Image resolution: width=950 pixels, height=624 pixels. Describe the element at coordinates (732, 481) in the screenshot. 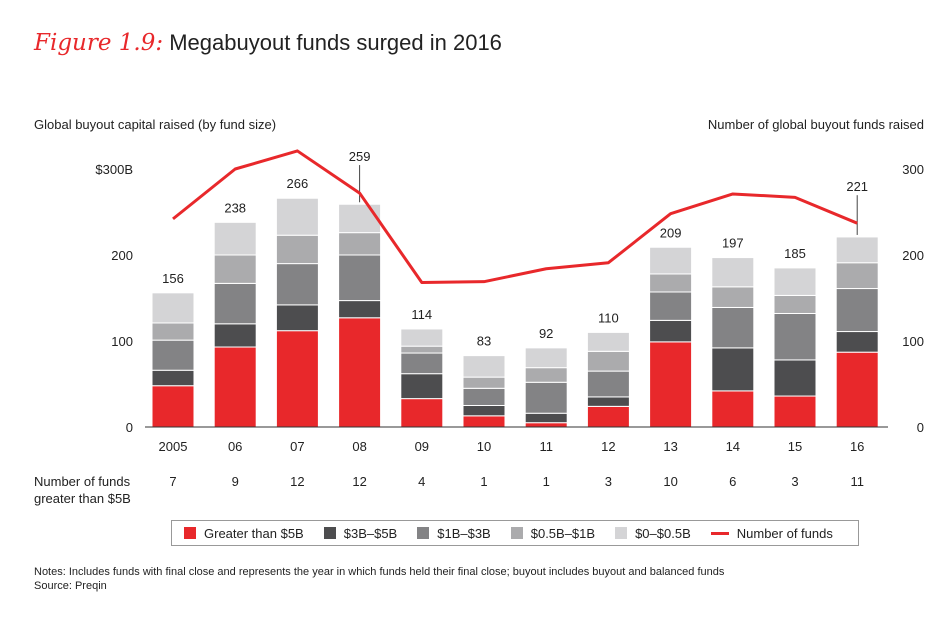

I see `funds-count-label: 6` at that location.